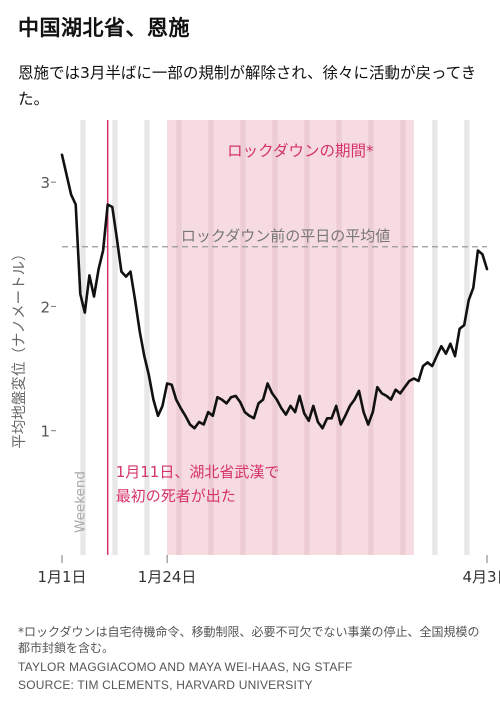 This screenshot has height=722, width=500. I want to click on x-tick-label: 1月1日, so click(61, 577).